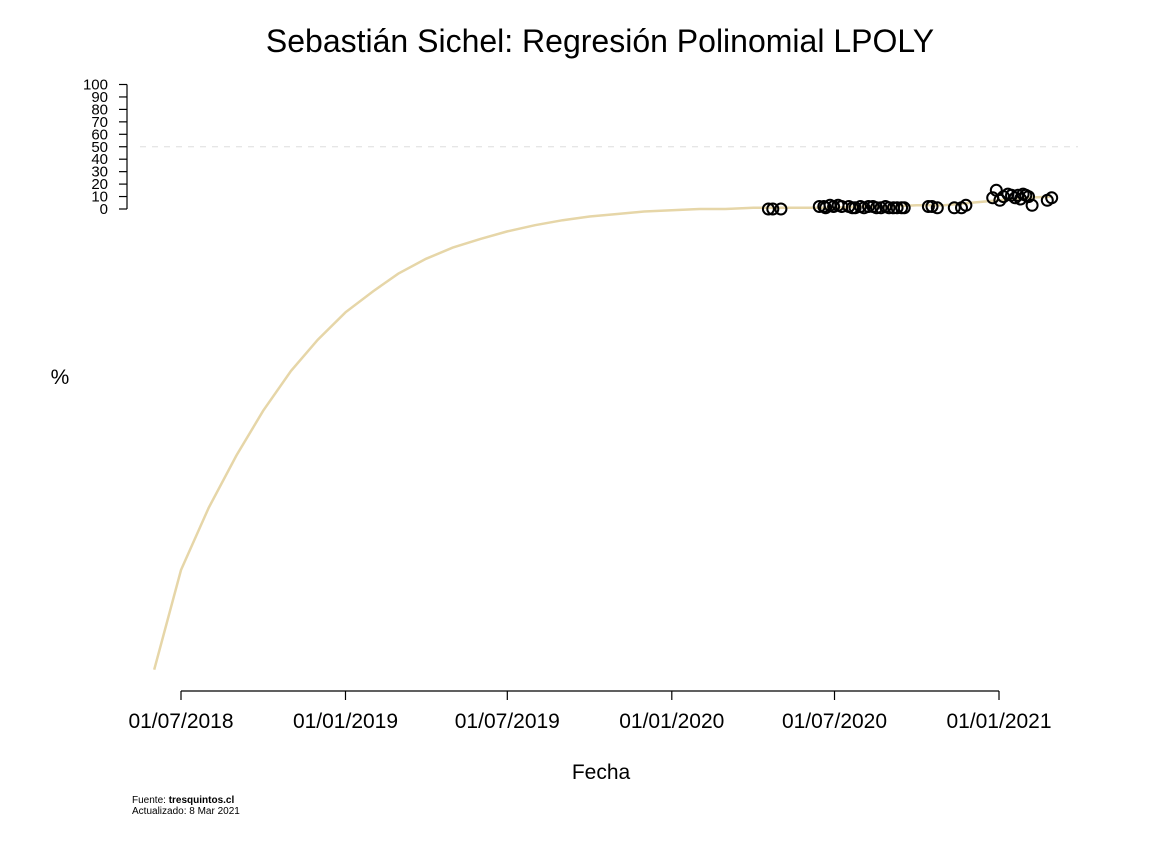 The height and width of the screenshot is (843, 1160). I want to click on y-tick-label: 100, so click(95, 85).